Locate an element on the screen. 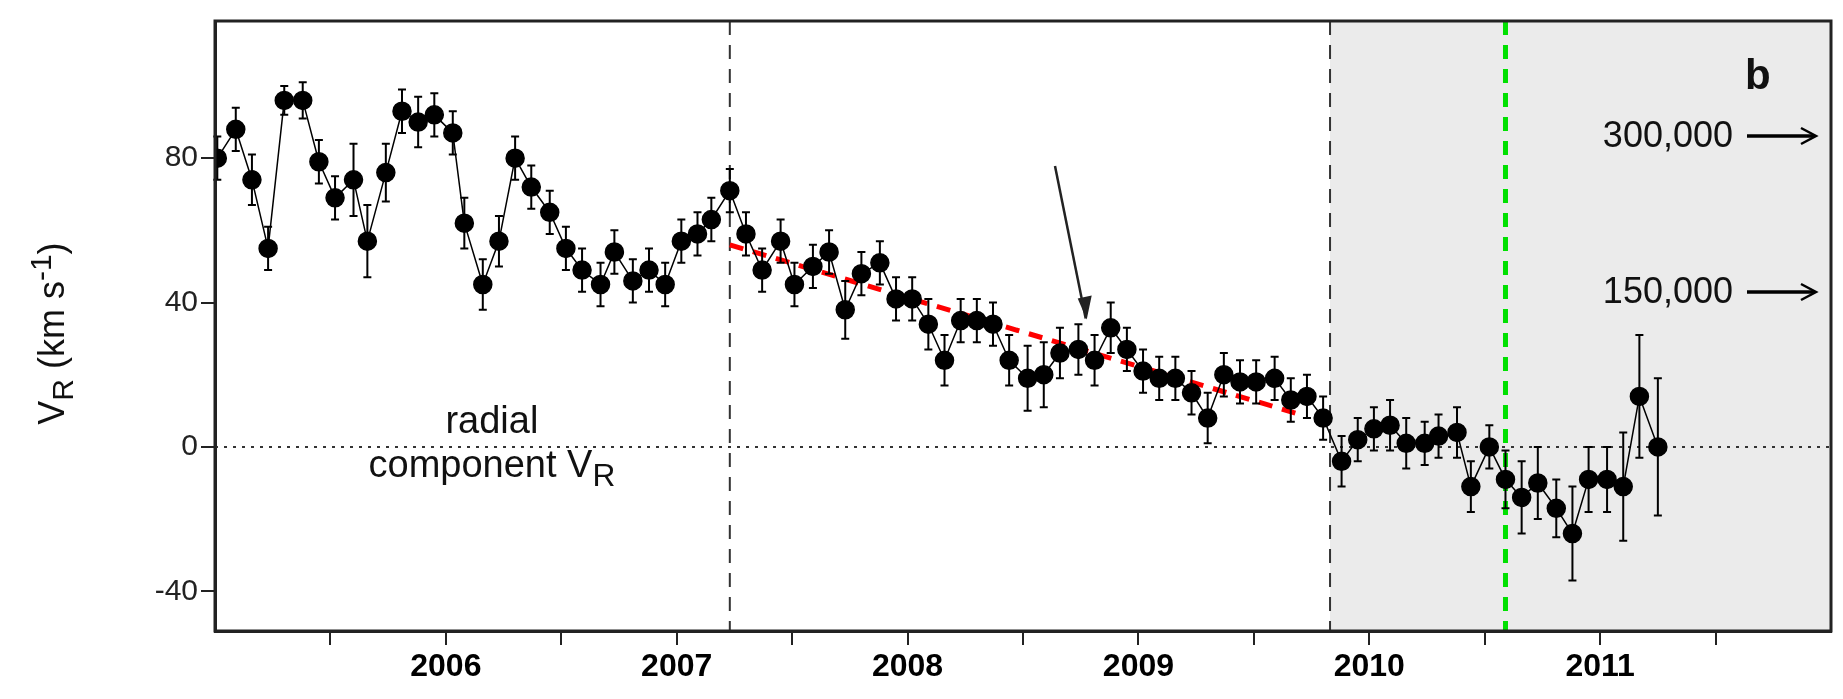  x-tick-label: 2008 is located at coordinates (907, 665).